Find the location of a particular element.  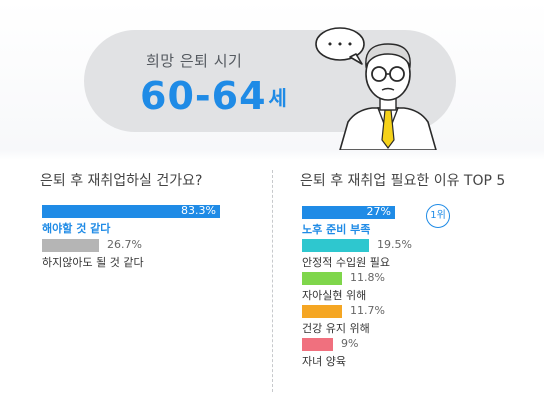

elderly-man-illustration: • • • is located at coordinates (376, 88).